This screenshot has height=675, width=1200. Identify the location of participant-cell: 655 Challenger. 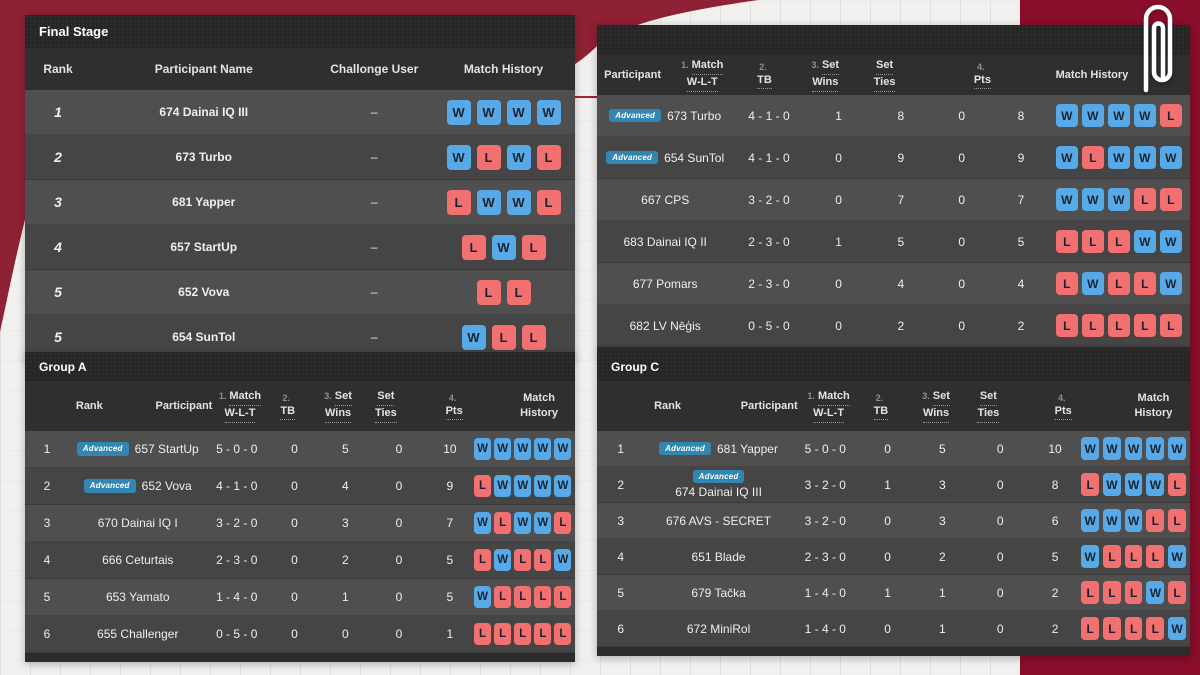
(138, 634).